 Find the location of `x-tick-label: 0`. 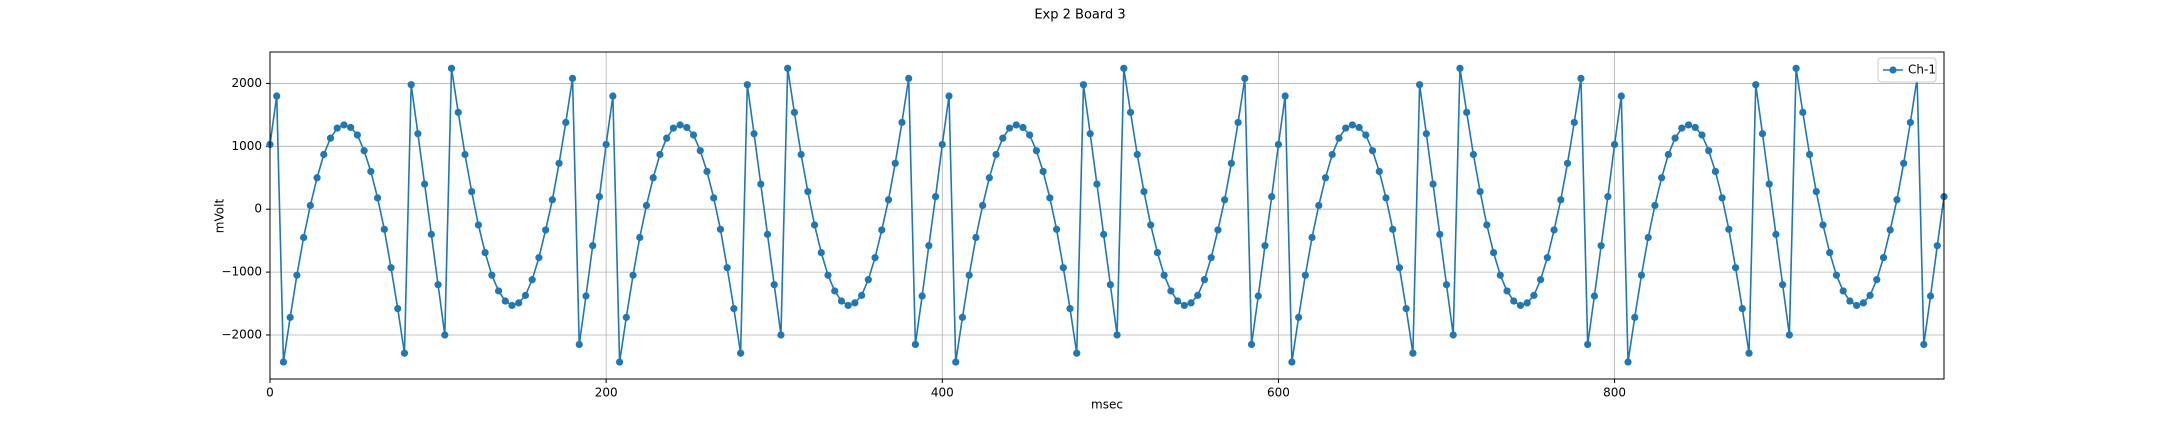

x-tick-label: 0 is located at coordinates (270, 393).